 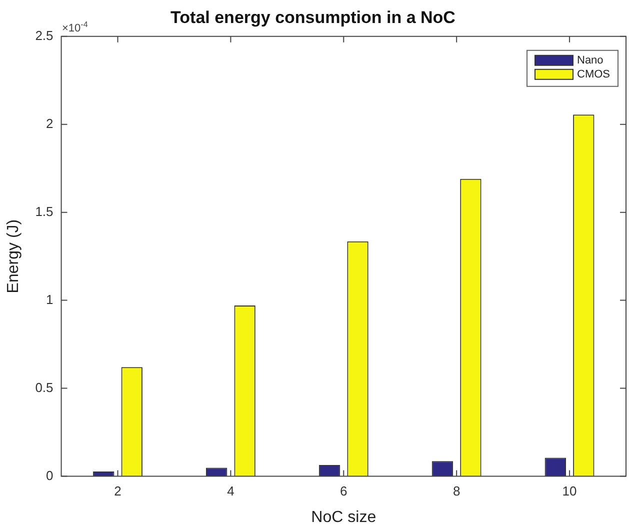 I want to click on x-tick-label: 10, so click(x=569, y=491).